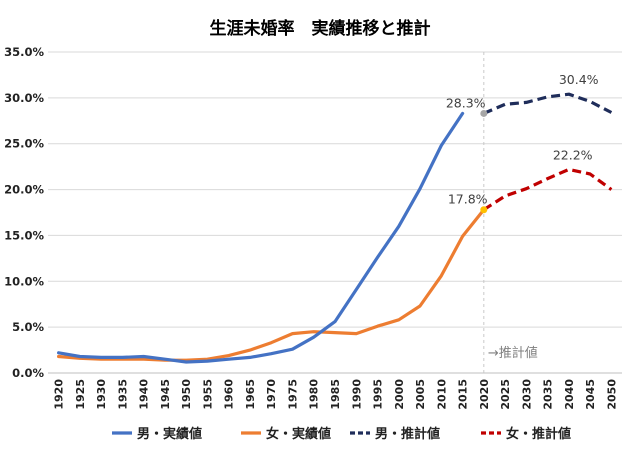  I want to click on x-tick-label: 2010, so click(441, 394).